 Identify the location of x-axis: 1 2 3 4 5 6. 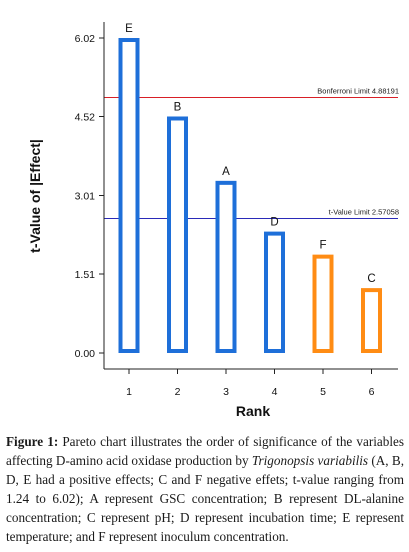
(251, 383).